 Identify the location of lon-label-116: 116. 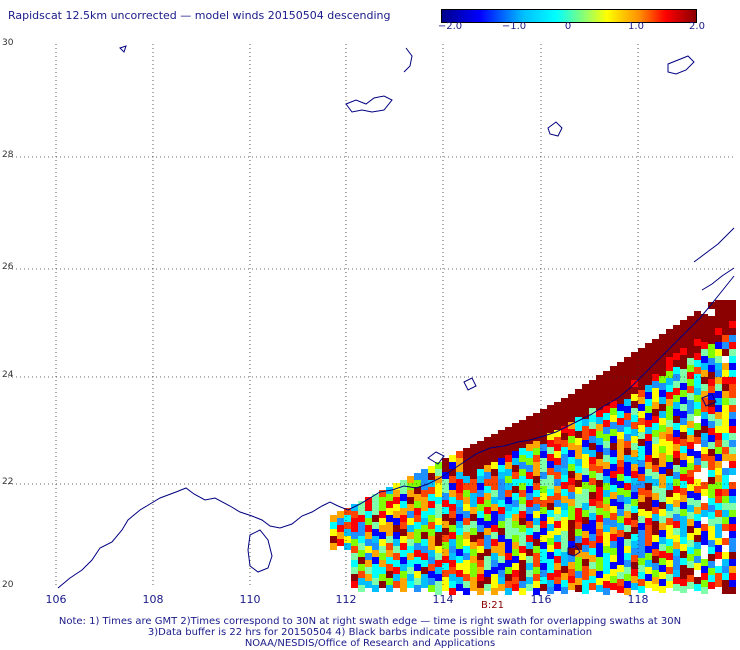
(541, 599).